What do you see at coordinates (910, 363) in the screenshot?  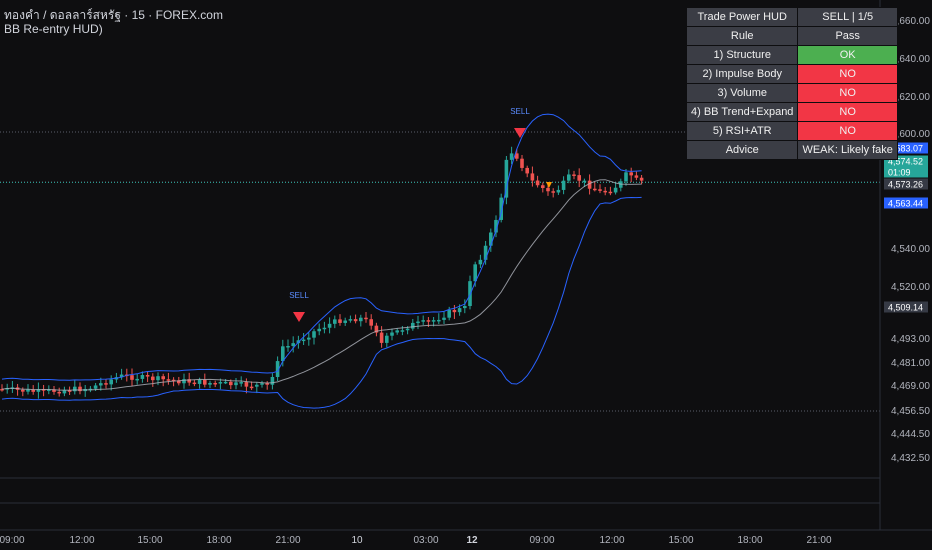 I see `y-axis-label: 4,481.00` at bounding box center [910, 363].